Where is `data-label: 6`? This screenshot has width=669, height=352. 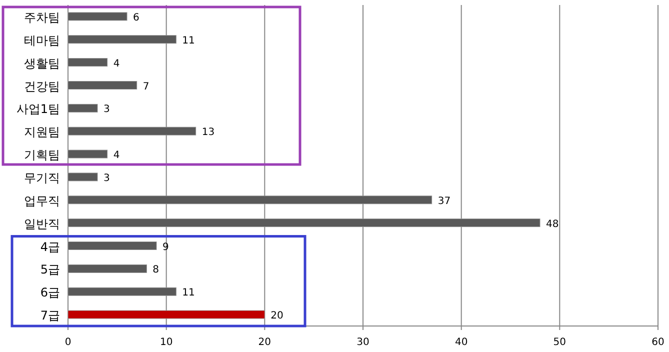 data-label: 6 is located at coordinates (136, 18).